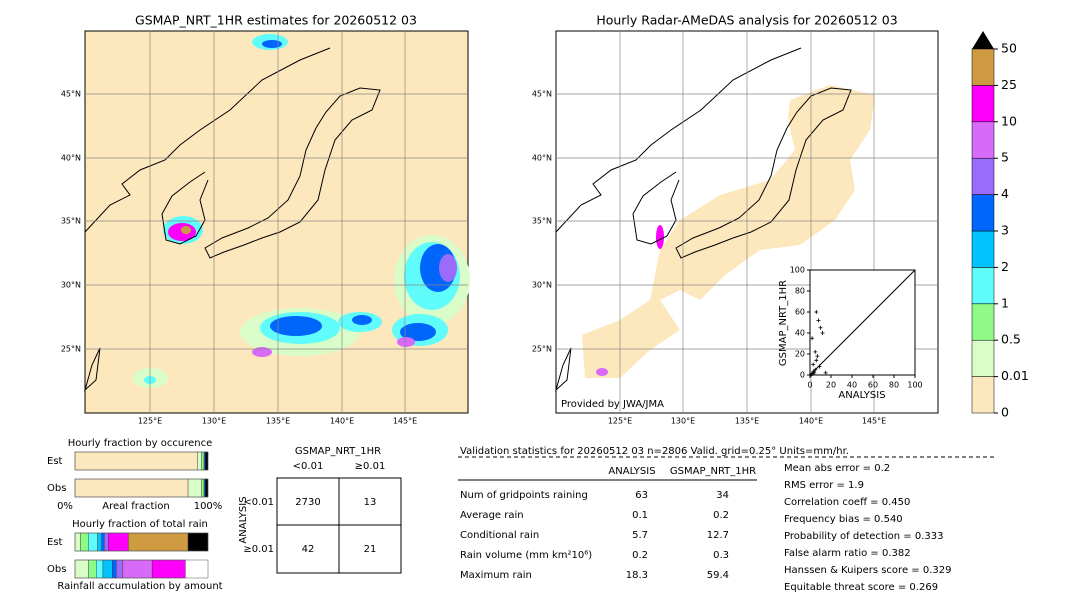  Describe the element at coordinates (843, 519) in the screenshot. I see `score: Frequency bias = 0.540` at that location.